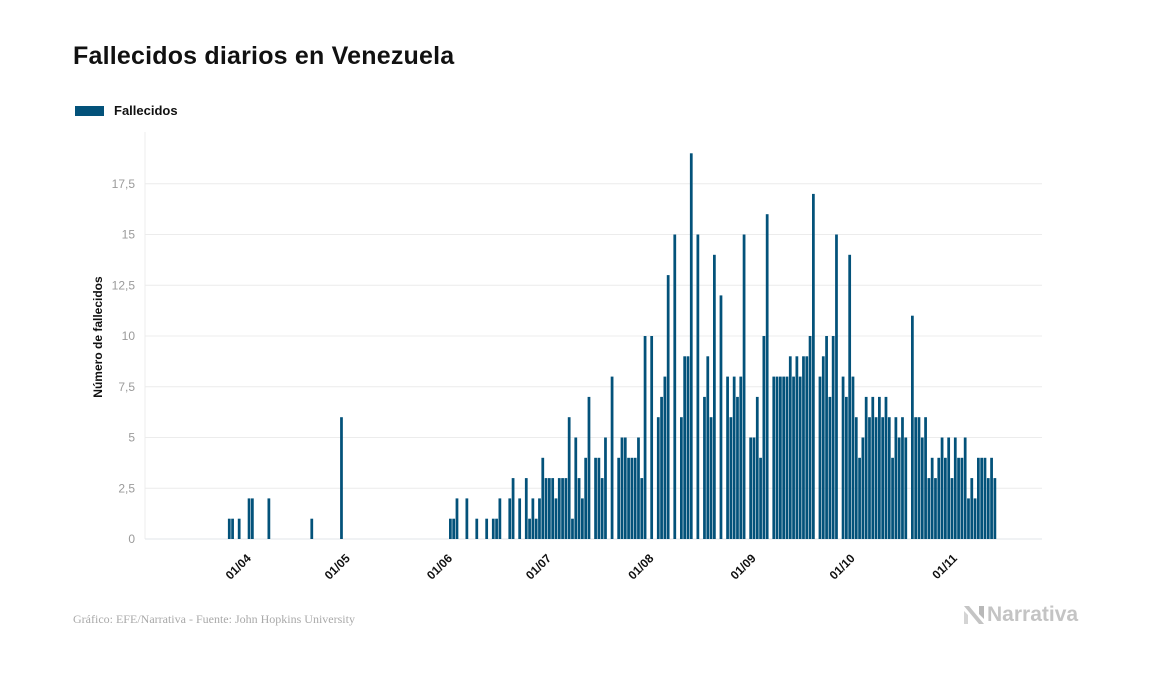 This screenshot has width=1157, height=674. I want to click on y-axis-label: Número de fallecidos, so click(98, 337).